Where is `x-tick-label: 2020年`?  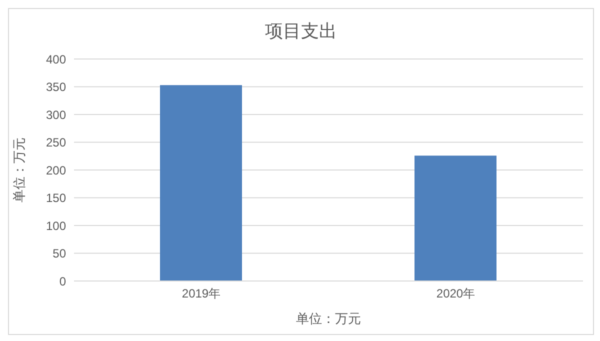
x-tick-label: 2020年 is located at coordinates (456, 293).